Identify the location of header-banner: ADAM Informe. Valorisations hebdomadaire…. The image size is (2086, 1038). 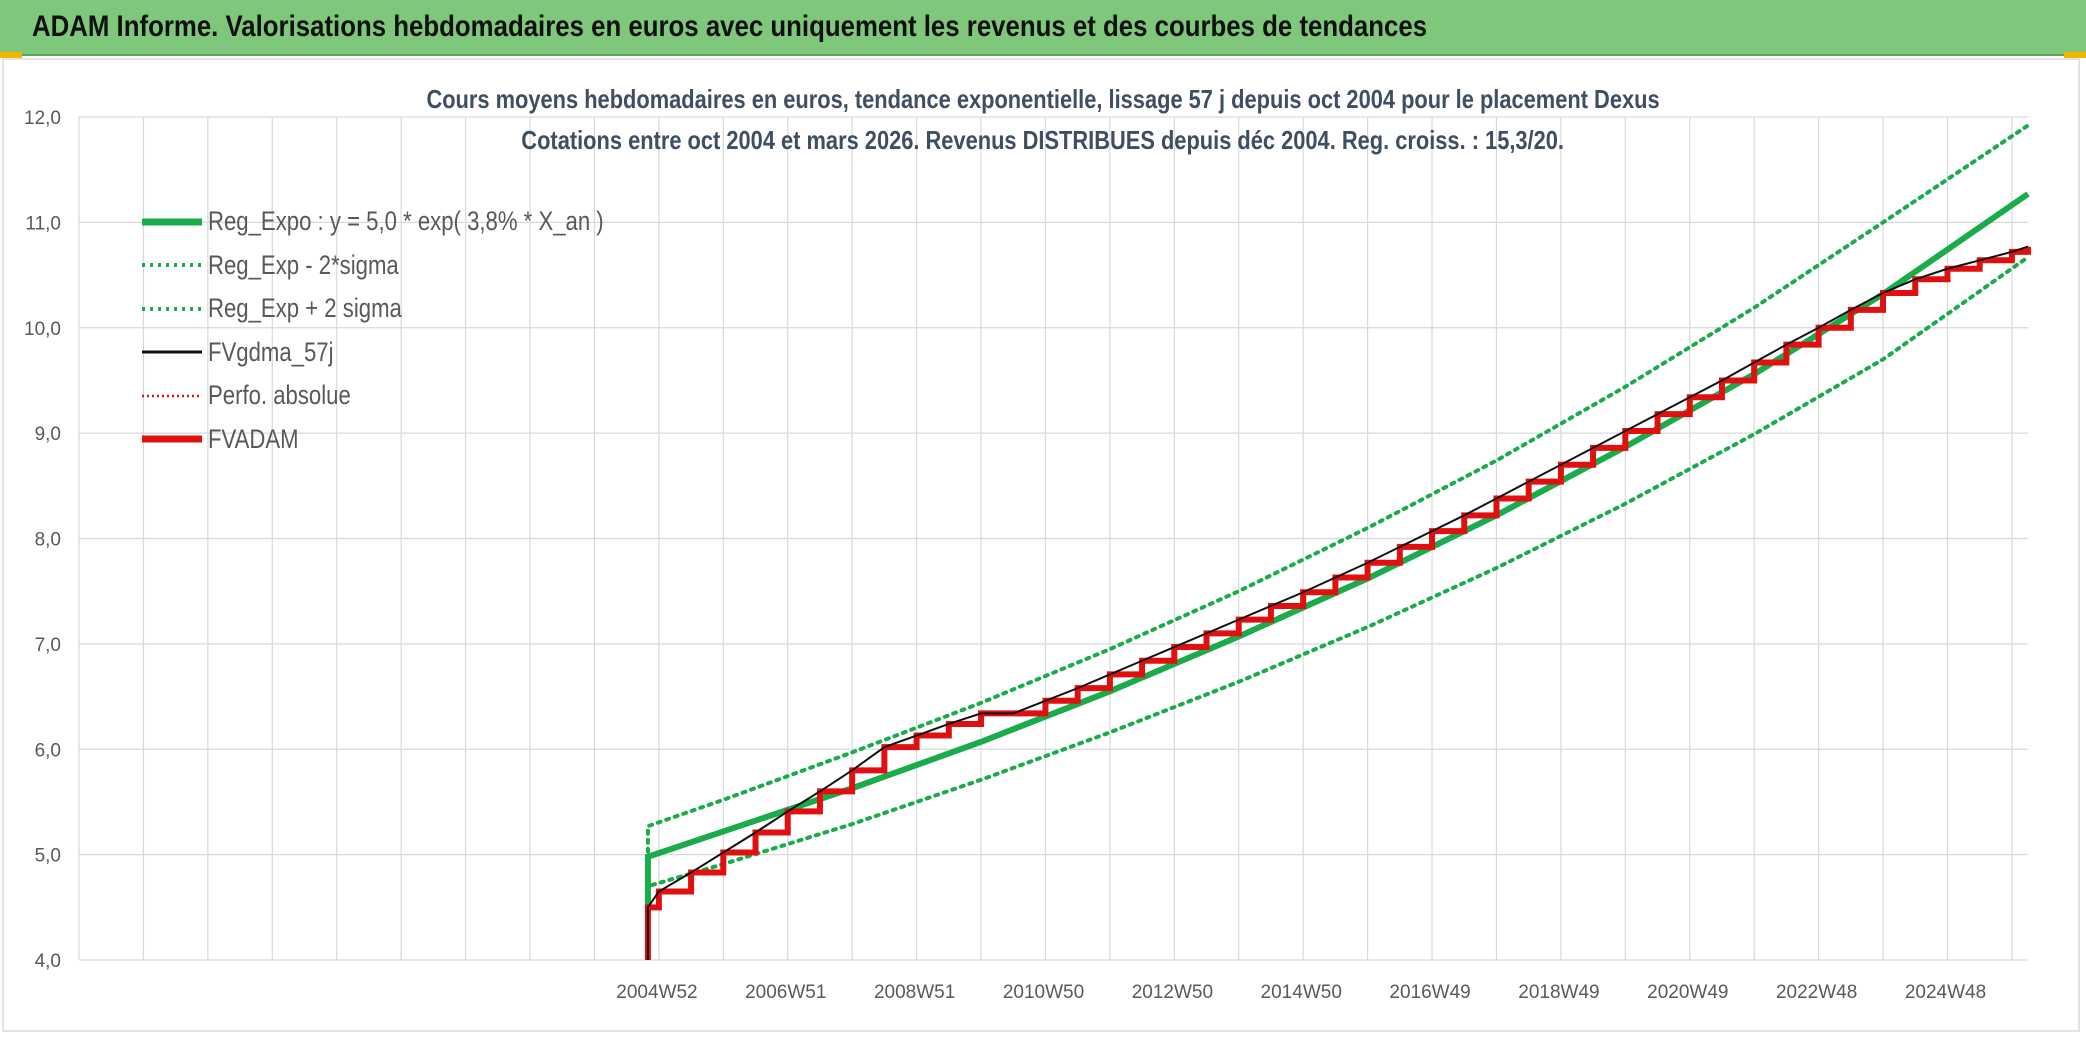
(1043, 28).